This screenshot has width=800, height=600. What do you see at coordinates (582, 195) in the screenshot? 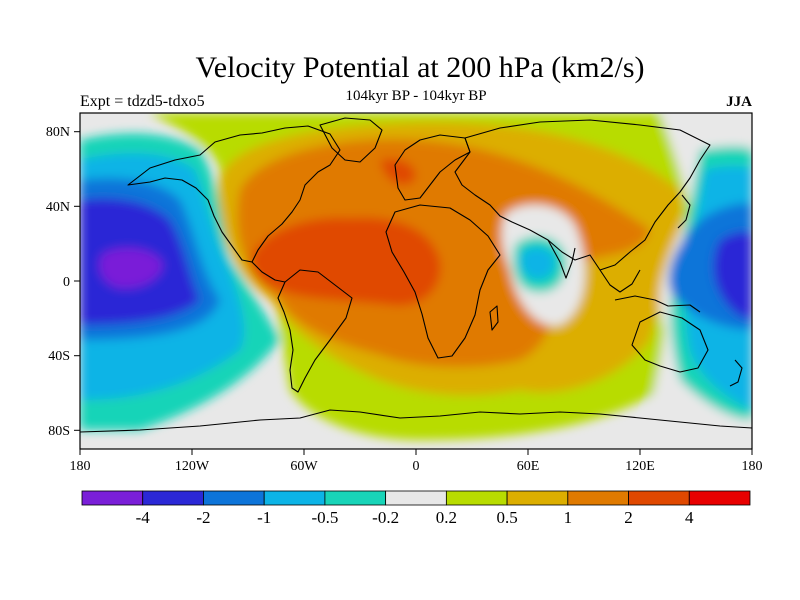
I see `coastline-asia` at bounding box center [582, 195].